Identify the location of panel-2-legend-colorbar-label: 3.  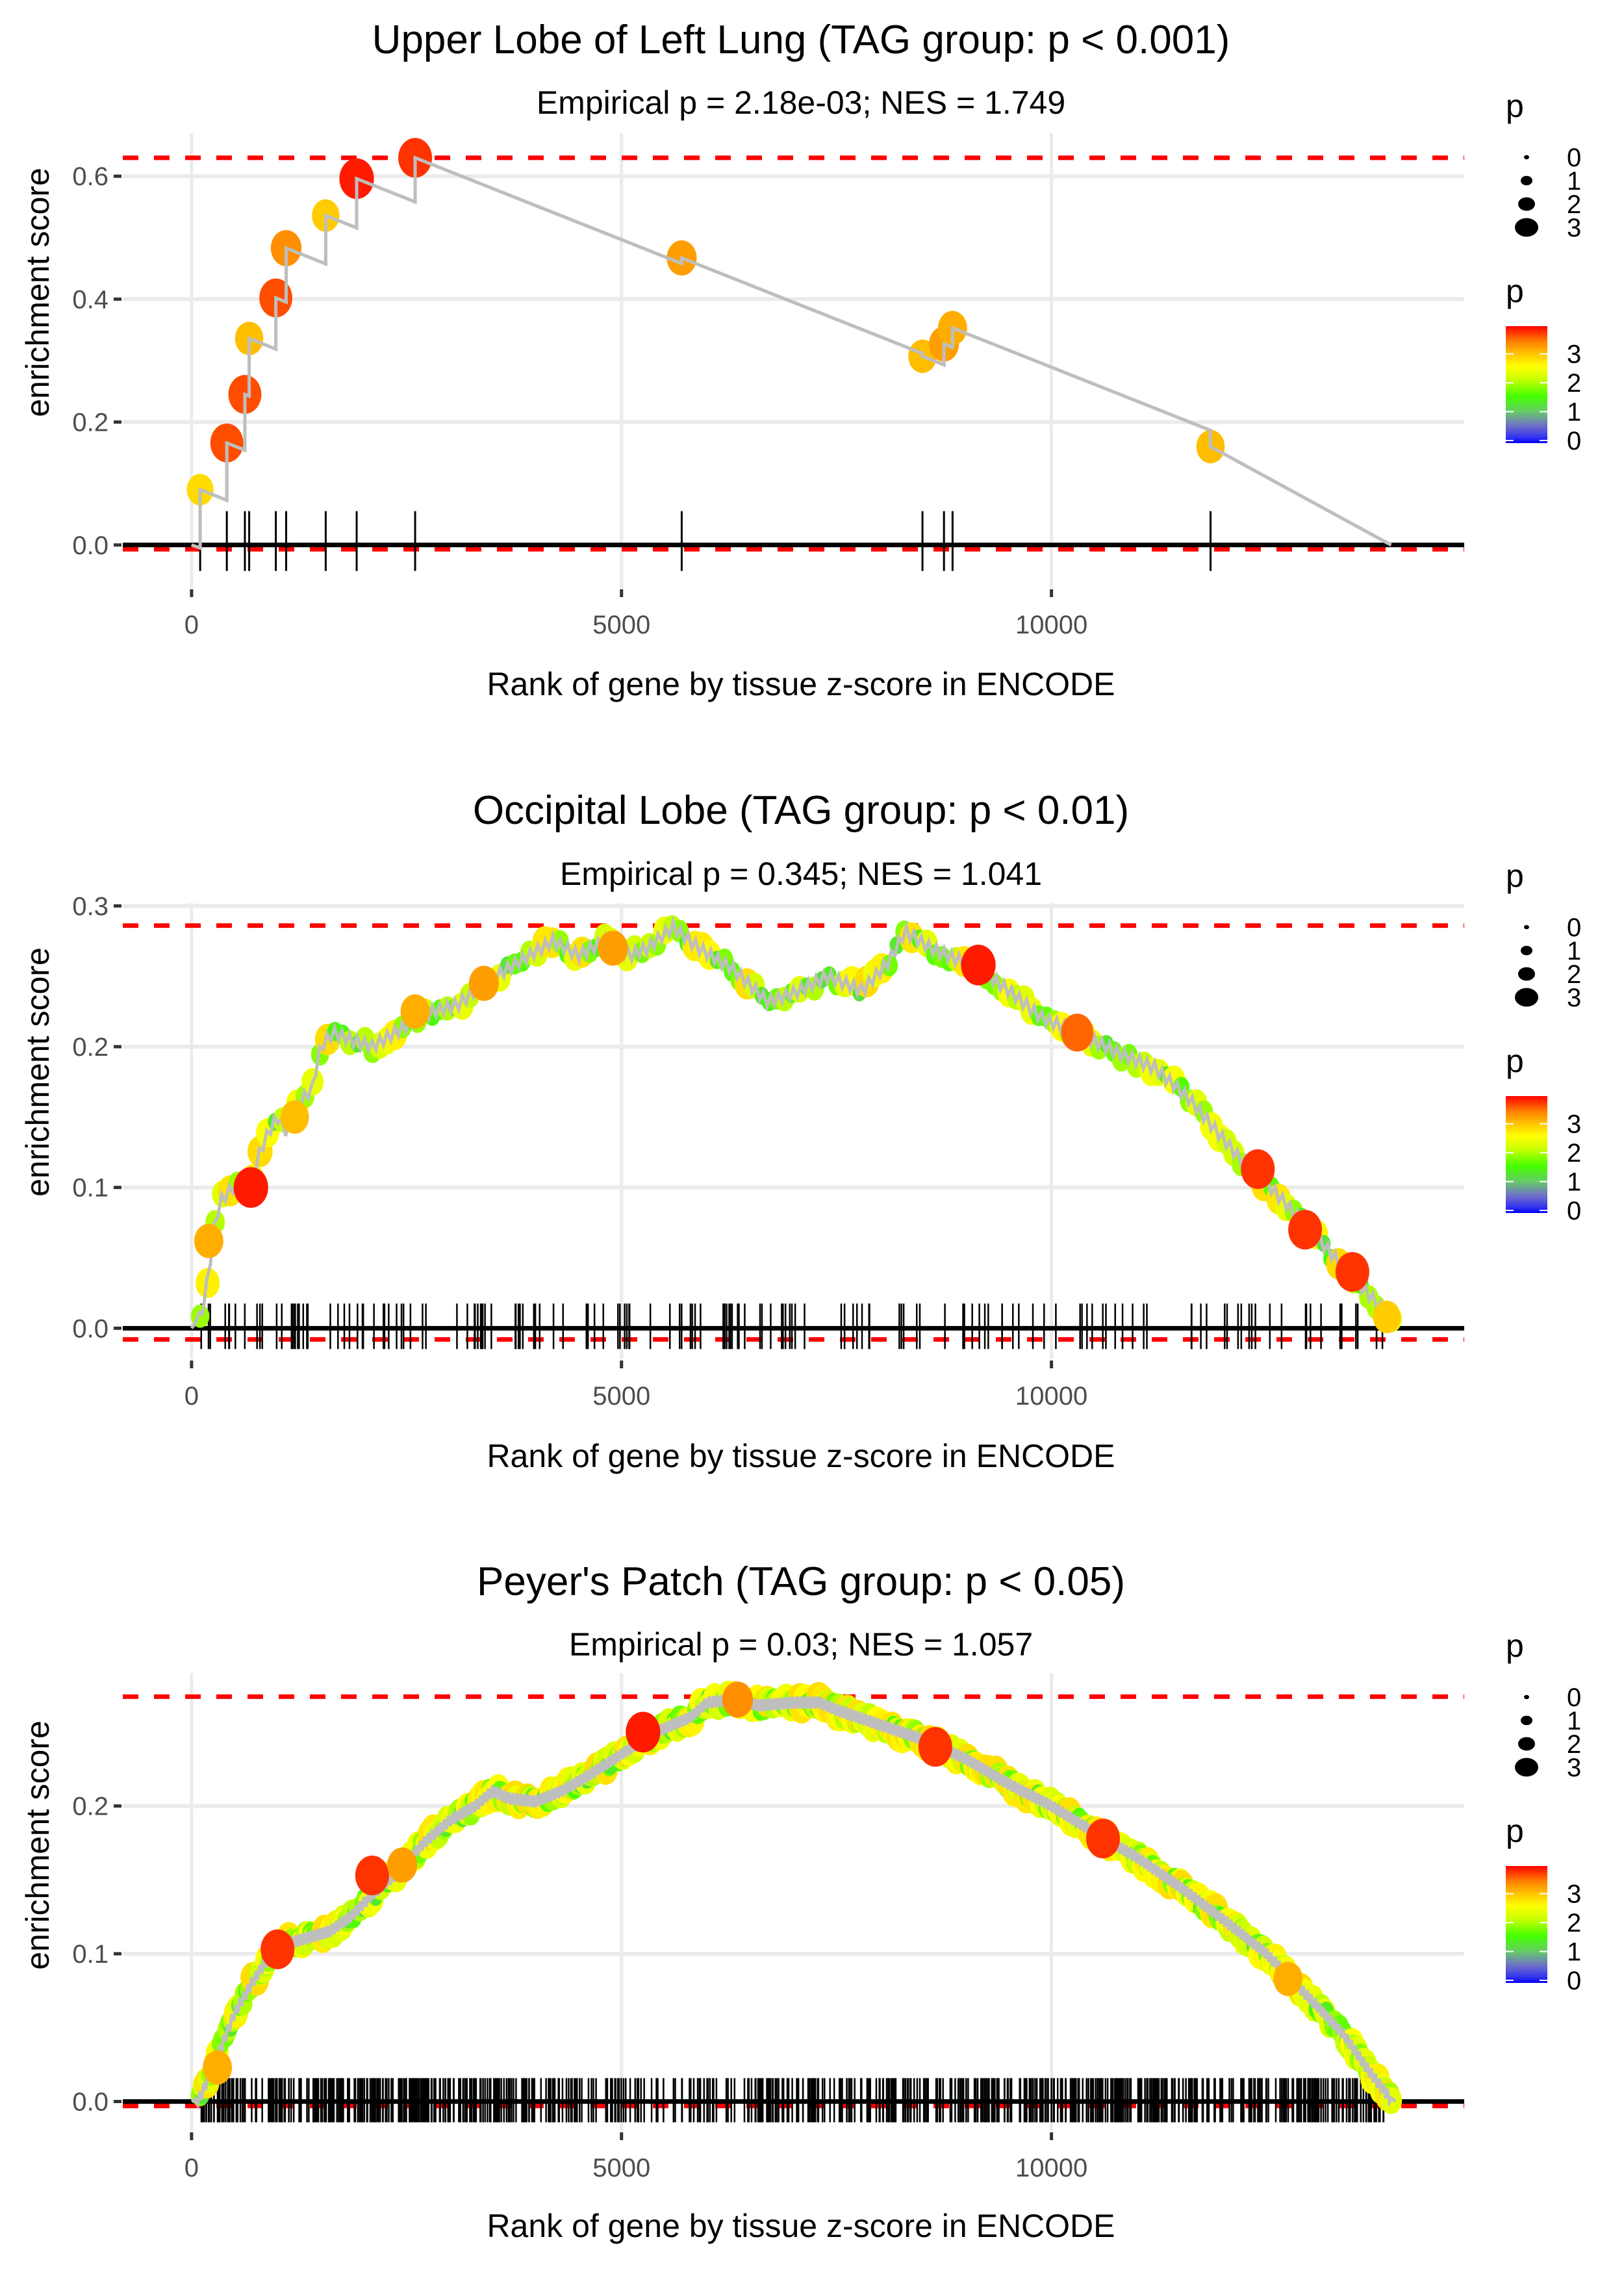
(1574, 1124).